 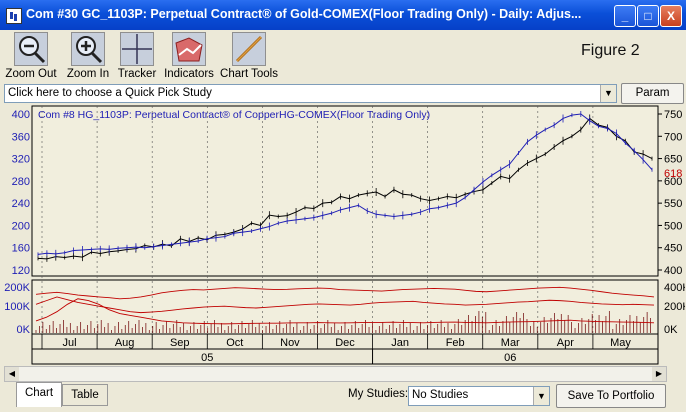 I want to click on zoom-out-button: Zoom Out, so click(x=31, y=56).